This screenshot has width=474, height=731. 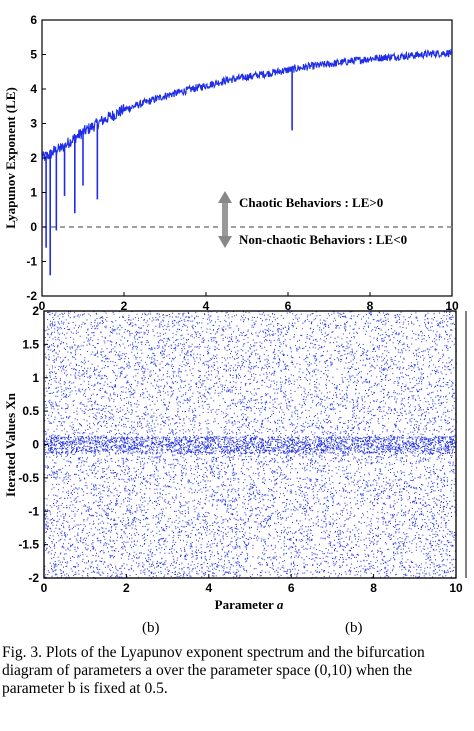 I want to click on lyapunov-x-ticks: 0 2 4 6 8 10, so click(x=249, y=302).